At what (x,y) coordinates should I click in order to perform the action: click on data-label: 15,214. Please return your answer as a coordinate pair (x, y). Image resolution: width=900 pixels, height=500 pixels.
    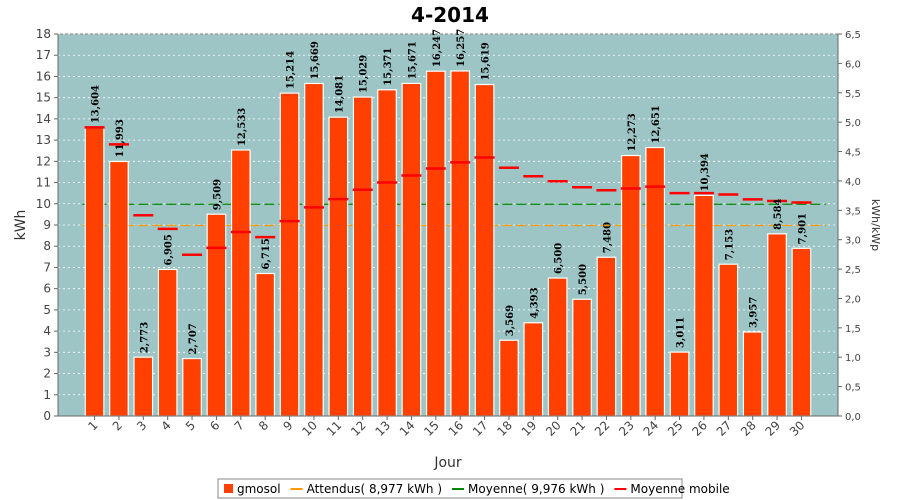
    Looking at the image, I should click on (291, 70).